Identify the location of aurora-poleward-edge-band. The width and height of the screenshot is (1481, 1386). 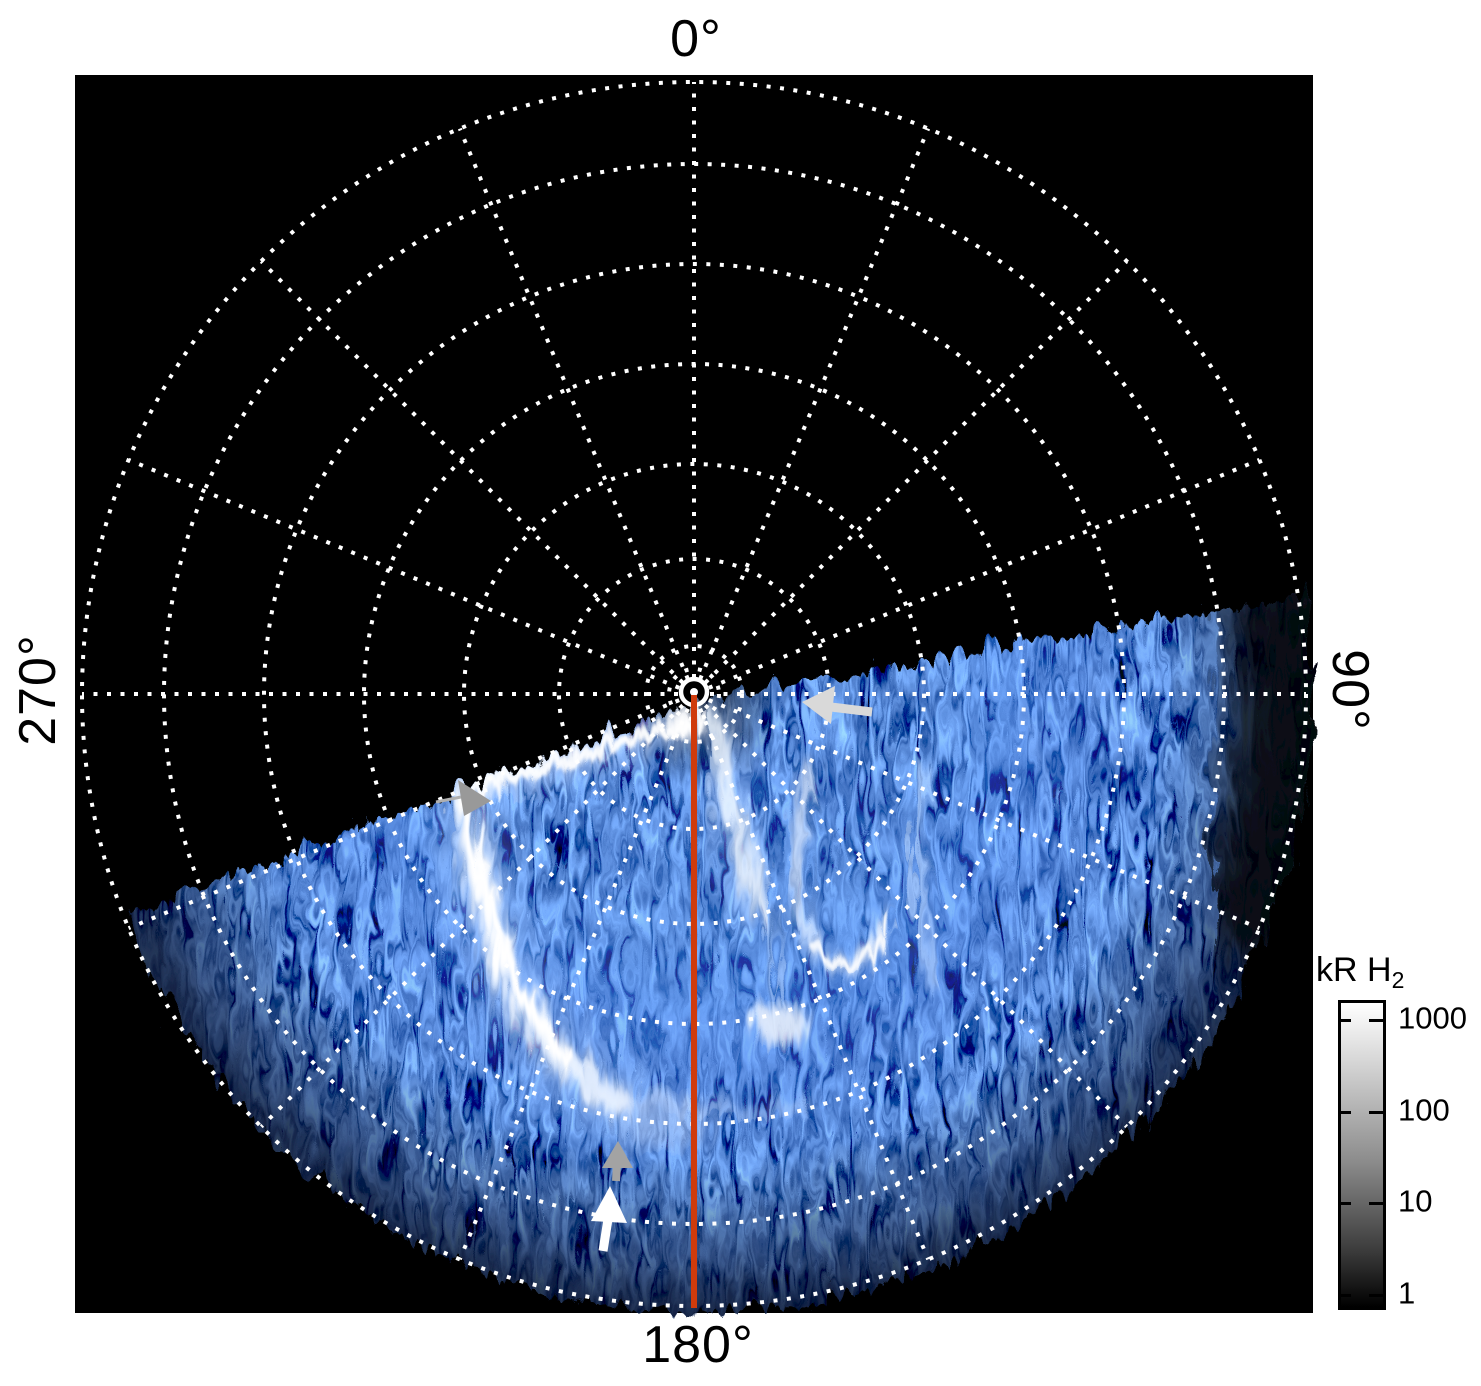
(579, 748).